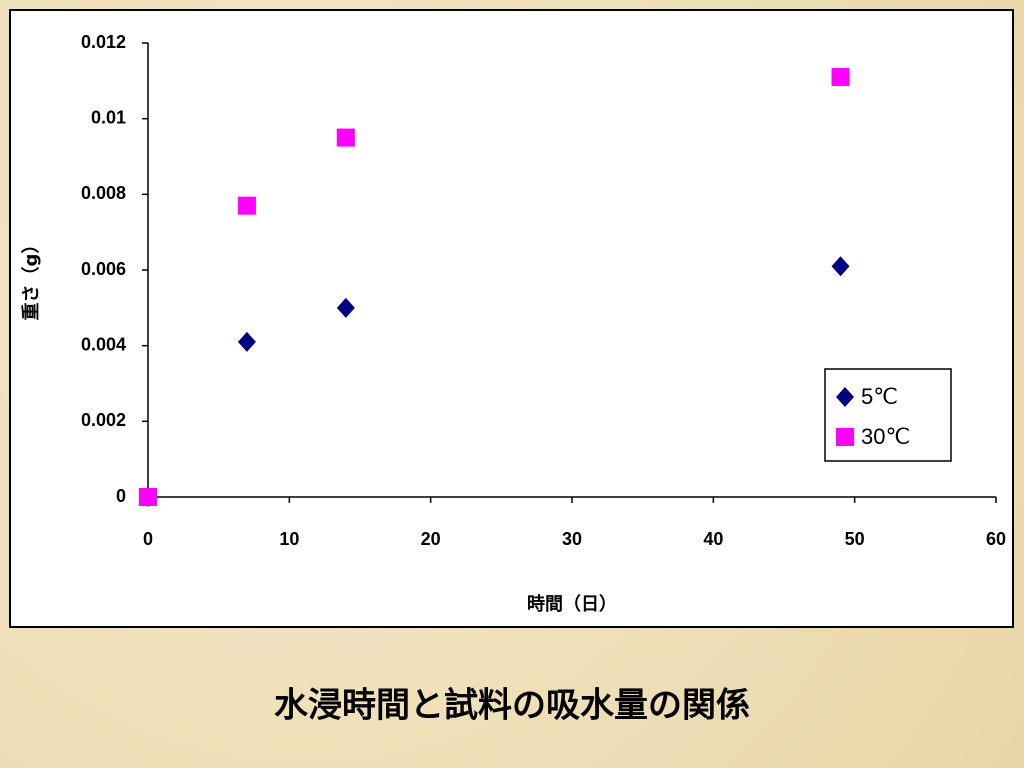 The width and height of the screenshot is (1024, 768). What do you see at coordinates (879, 396) in the screenshot?
I see `legend-label: 5℃` at bounding box center [879, 396].